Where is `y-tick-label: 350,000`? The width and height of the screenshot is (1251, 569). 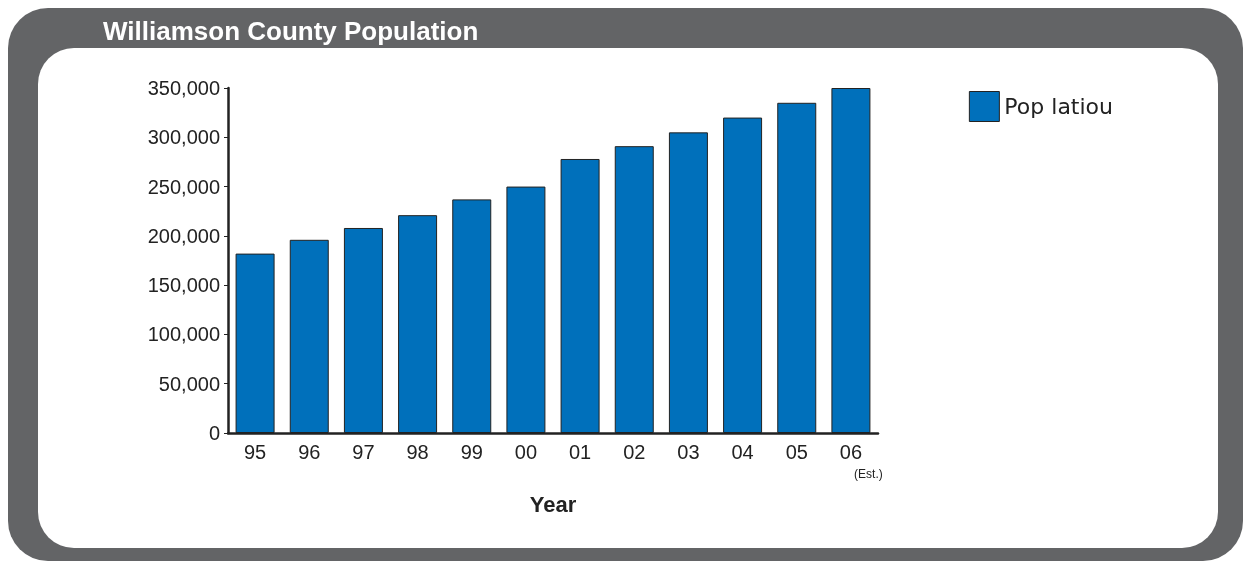
y-tick-label: 350,000 is located at coordinates (183, 88).